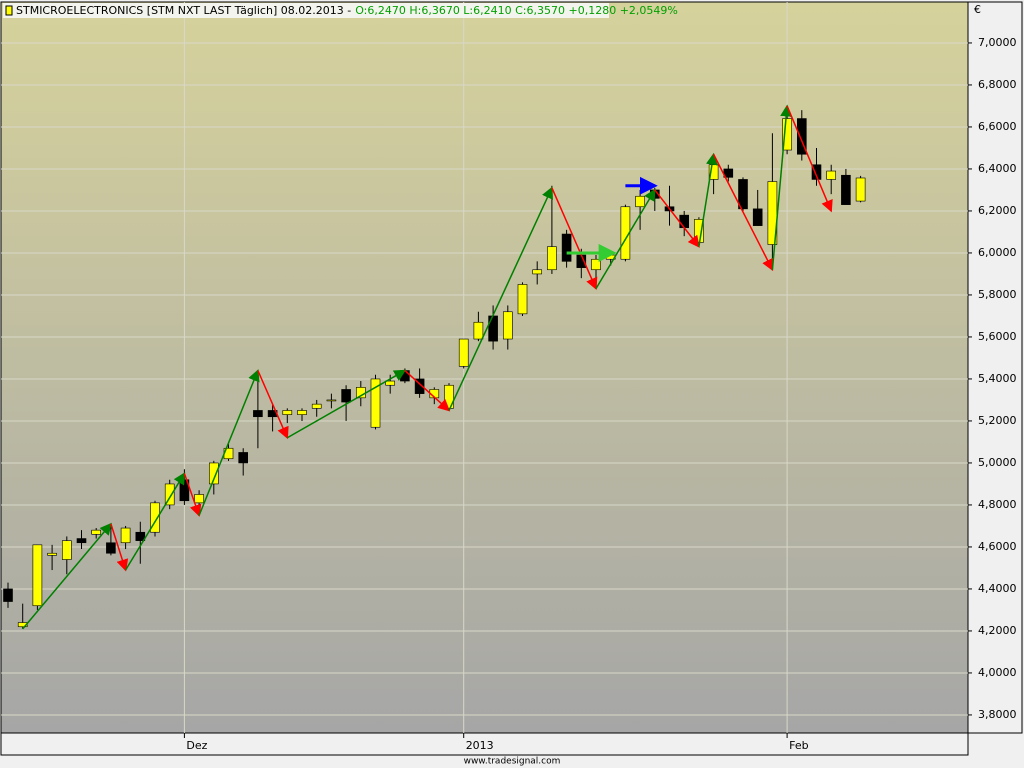  Describe the element at coordinates (997, 168) in the screenshot. I see `y-tick-label: 6,4000` at that location.